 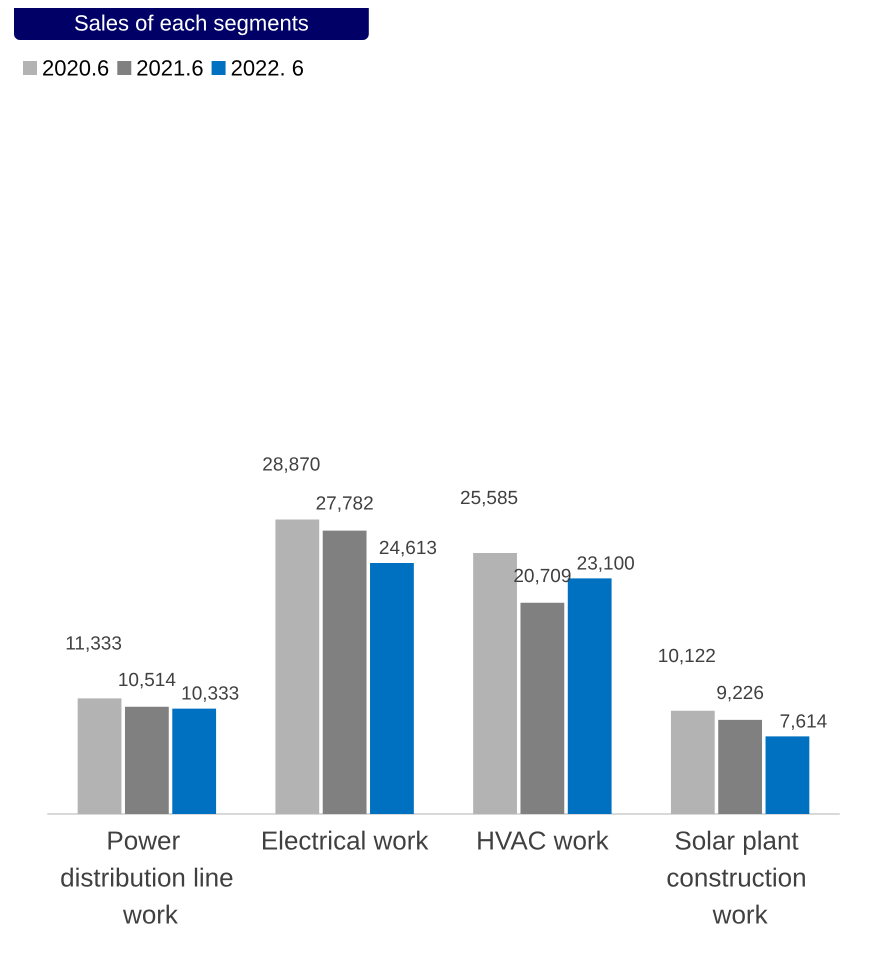 What do you see at coordinates (407, 548) in the screenshot?
I see `data-label: 24,613` at bounding box center [407, 548].